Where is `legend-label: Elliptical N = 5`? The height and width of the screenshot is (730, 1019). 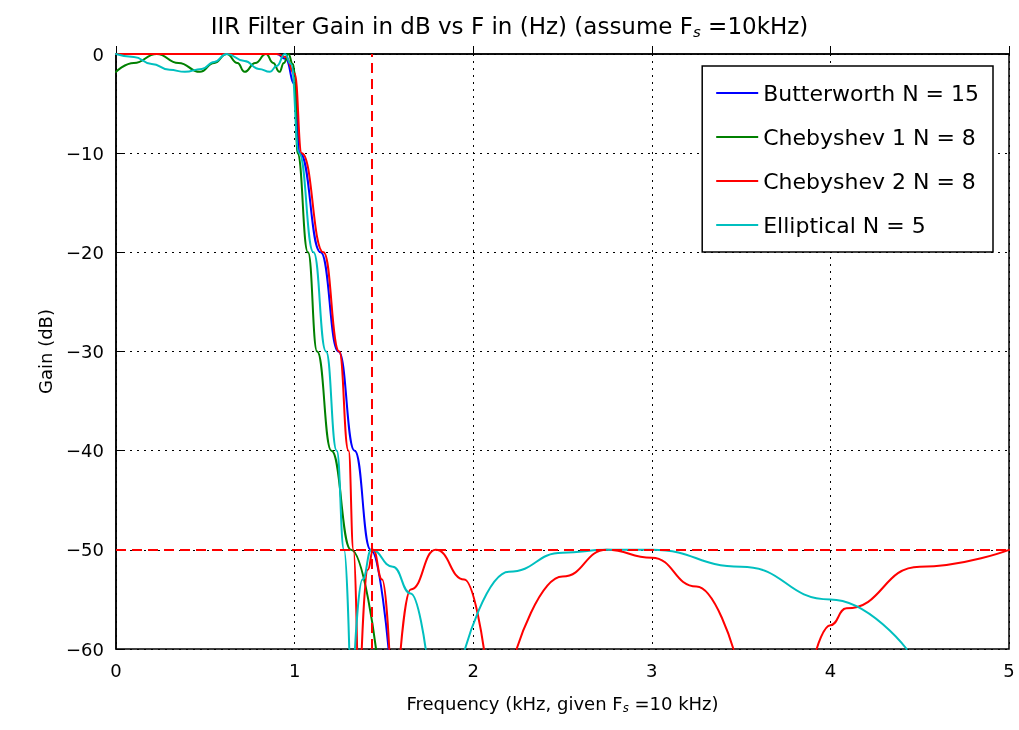 legend-label: Elliptical N = 5 is located at coordinates (844, 225).